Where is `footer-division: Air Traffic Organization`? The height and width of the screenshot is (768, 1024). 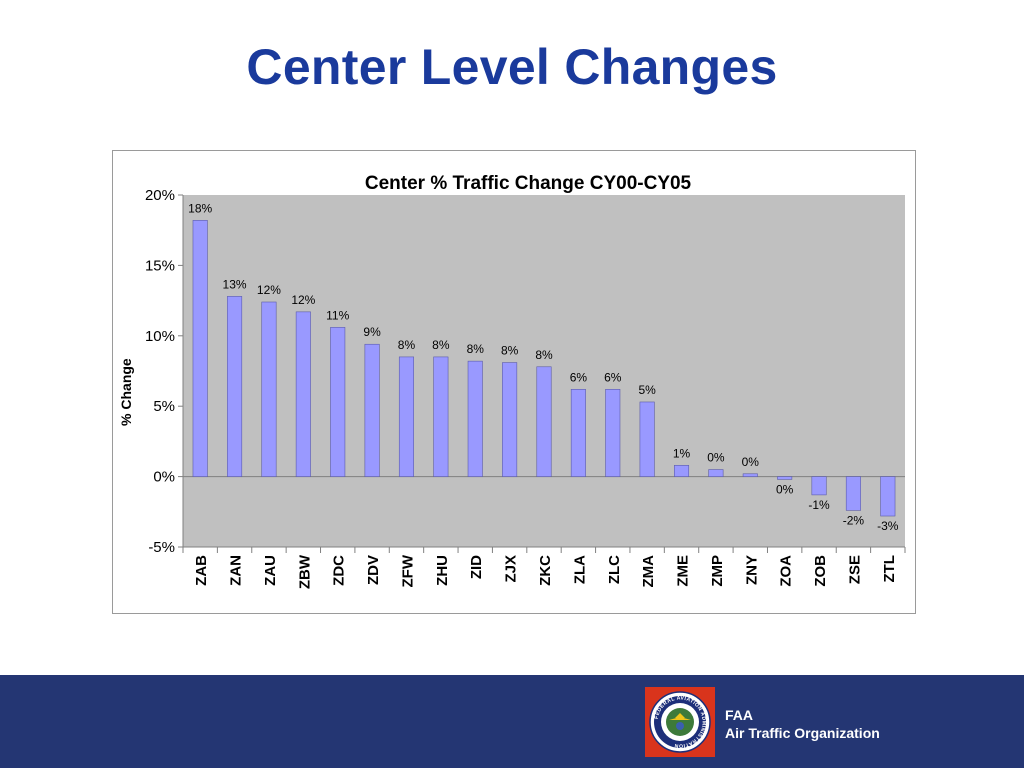 footer-division: Air Traffic Organization is located at coordinates (802, 733).